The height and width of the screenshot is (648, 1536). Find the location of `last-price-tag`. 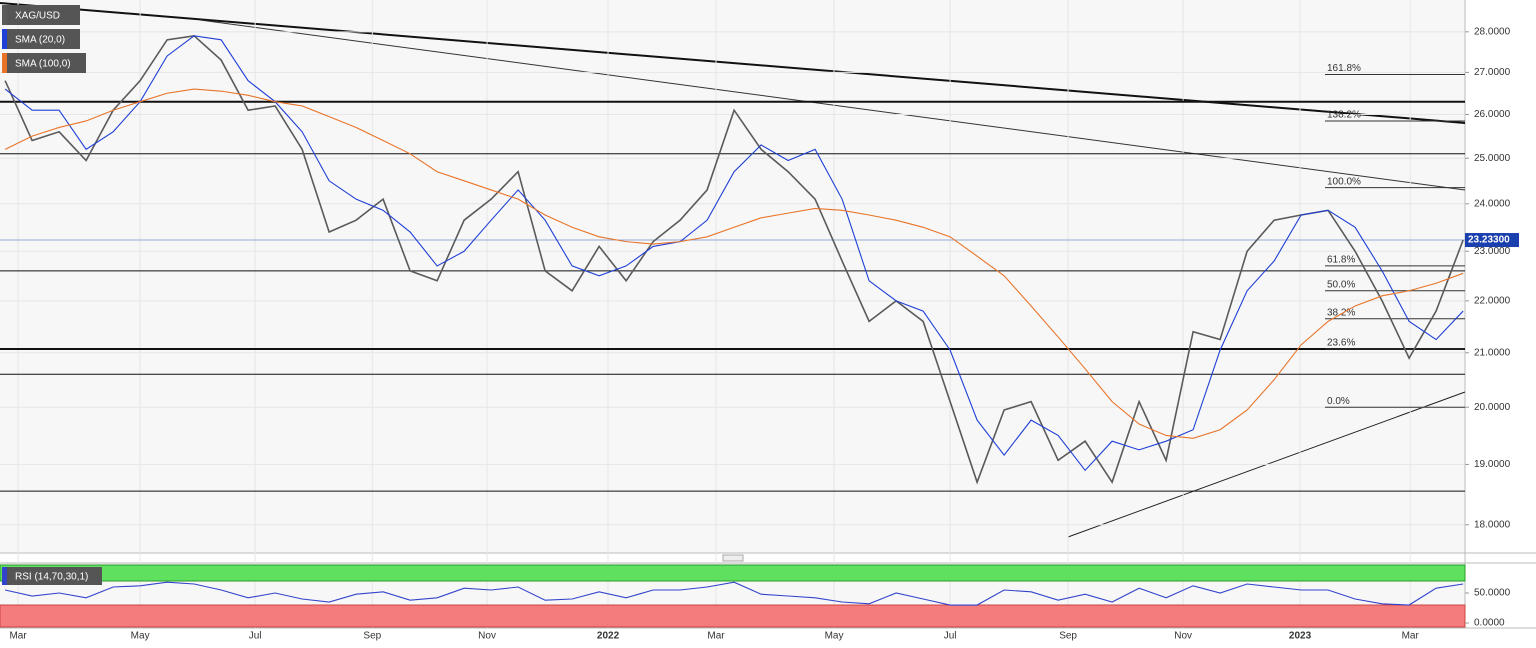

last-price-tag is located at coordinates (1492, 240).